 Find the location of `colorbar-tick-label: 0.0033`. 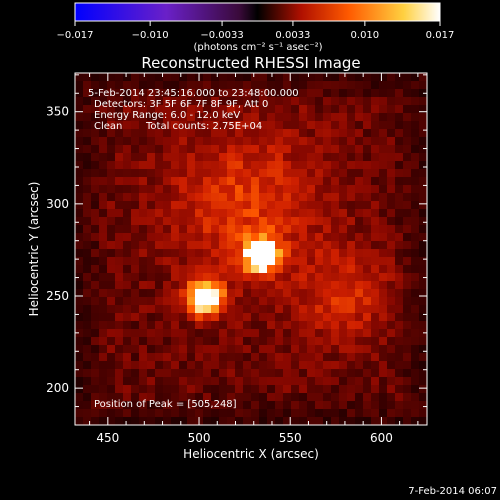

colorbar-tick-label: 0.0033 is located at coordinates (292, 35).